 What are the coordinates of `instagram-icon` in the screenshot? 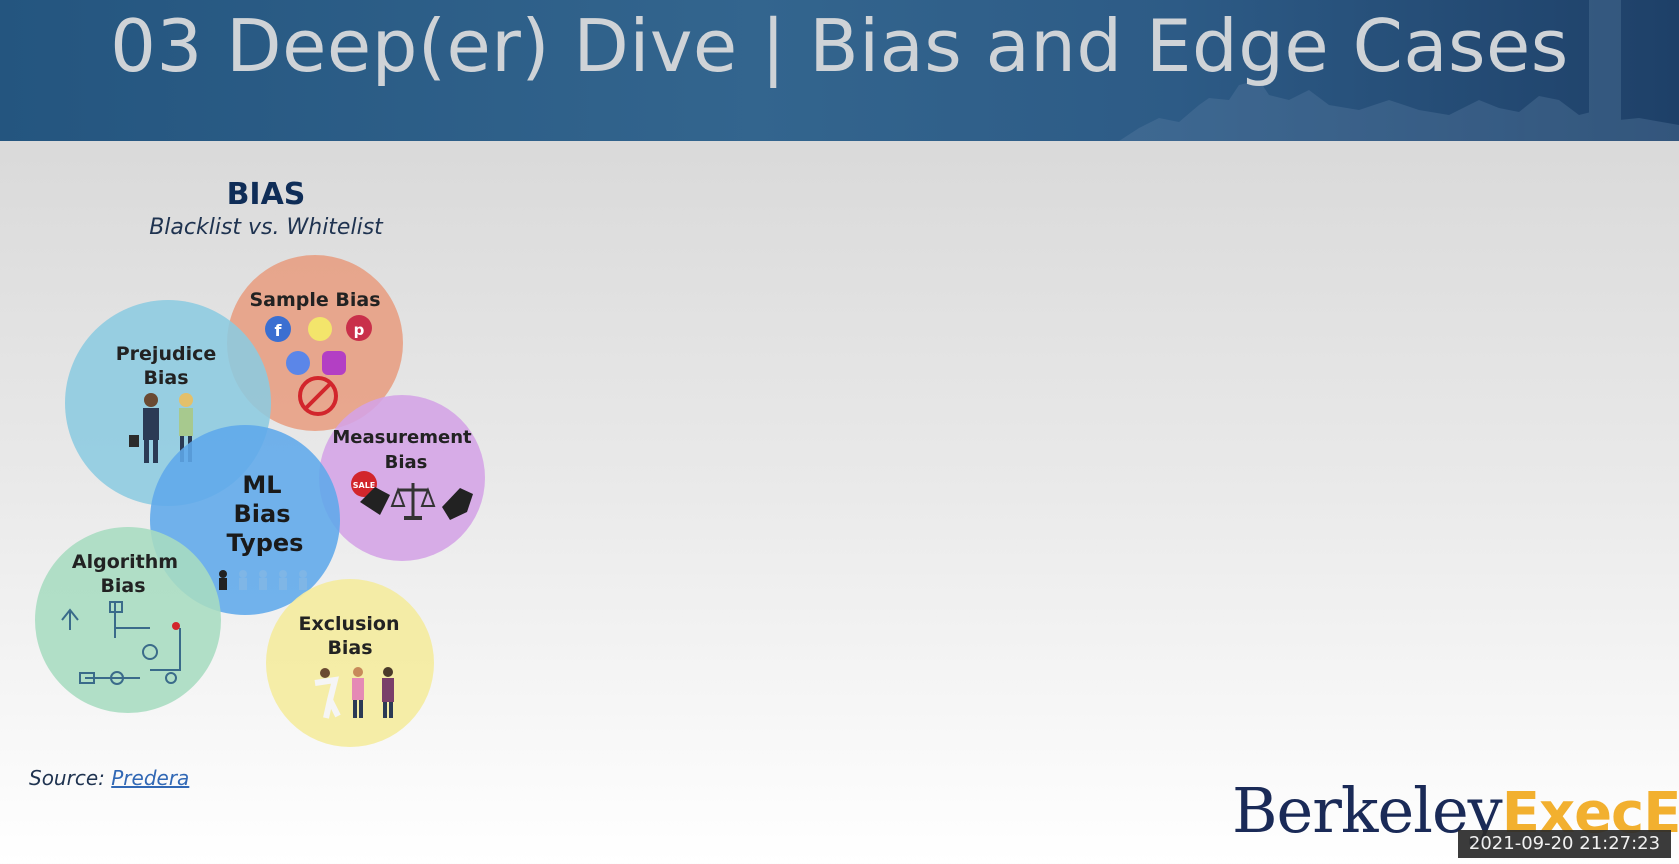 It's located at (334, 363).